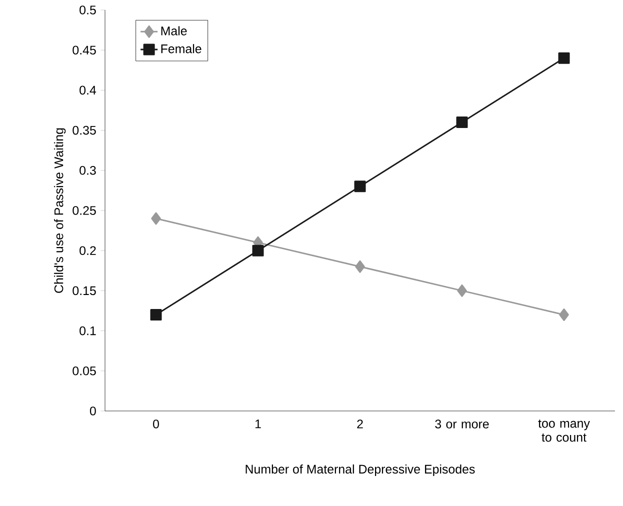 This screenshot has width=623, height=506. What do you see at coordinates (84, 371) in the screenshot?
I see `y-tick-label: 0.05` at bounding box center [84, 371].